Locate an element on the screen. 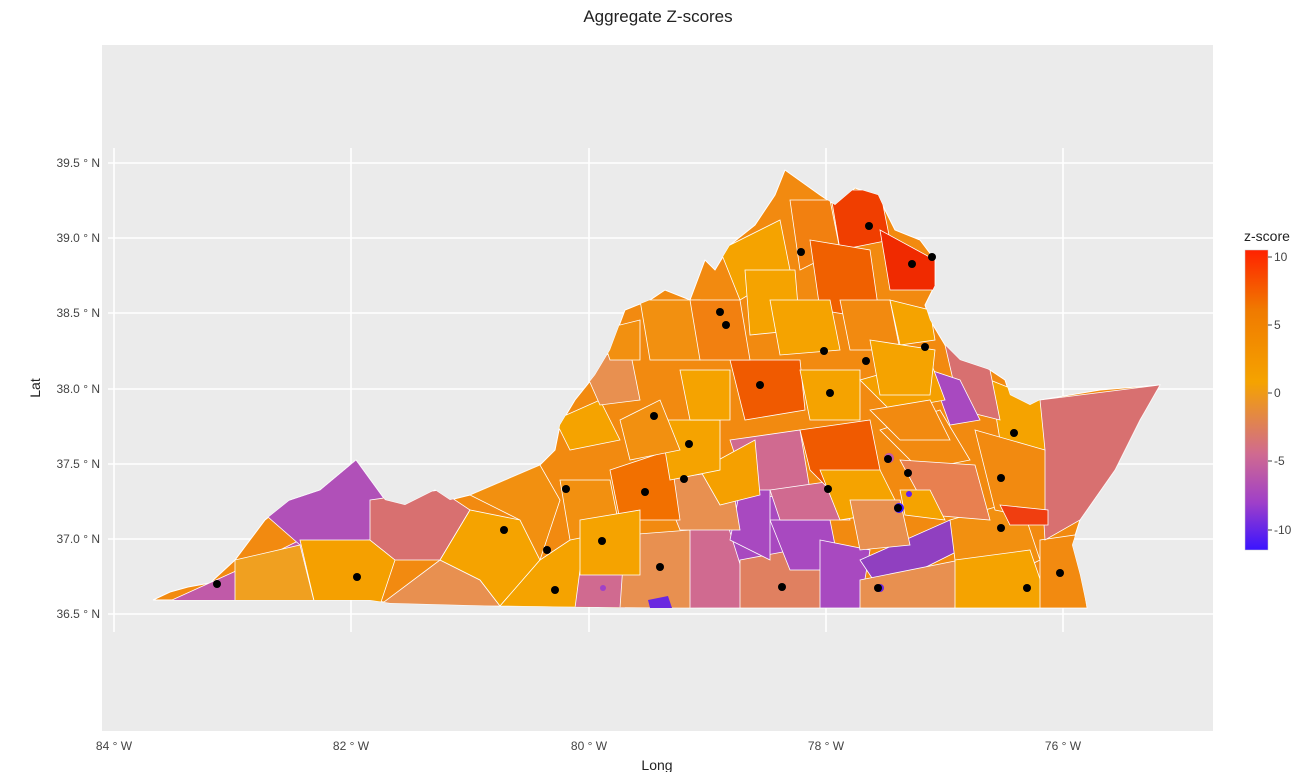  colorbar: z-score 10 5 0 -5 -10 is located at coordinates (1268, 389).